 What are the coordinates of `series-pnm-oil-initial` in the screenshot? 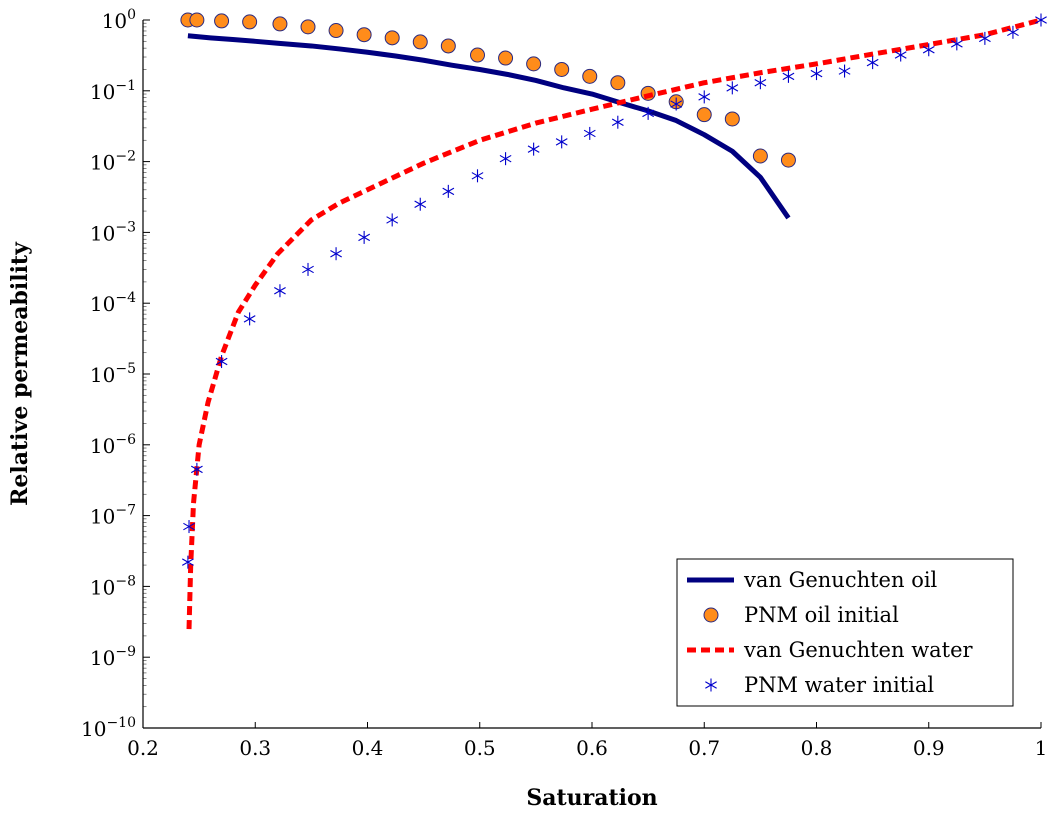 It's located at (488, 90).